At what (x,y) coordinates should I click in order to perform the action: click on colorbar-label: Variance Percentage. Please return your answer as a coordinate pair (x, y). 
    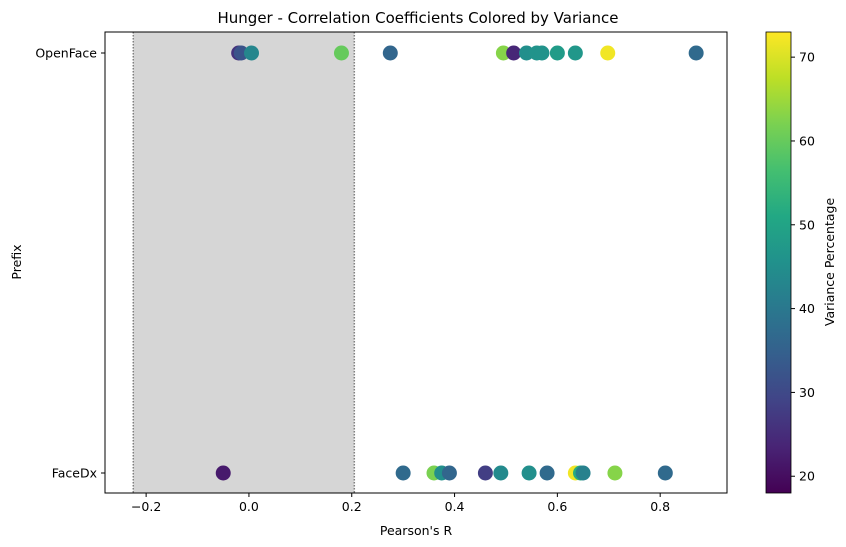
    Looking at the image, I should click on (829, 262).